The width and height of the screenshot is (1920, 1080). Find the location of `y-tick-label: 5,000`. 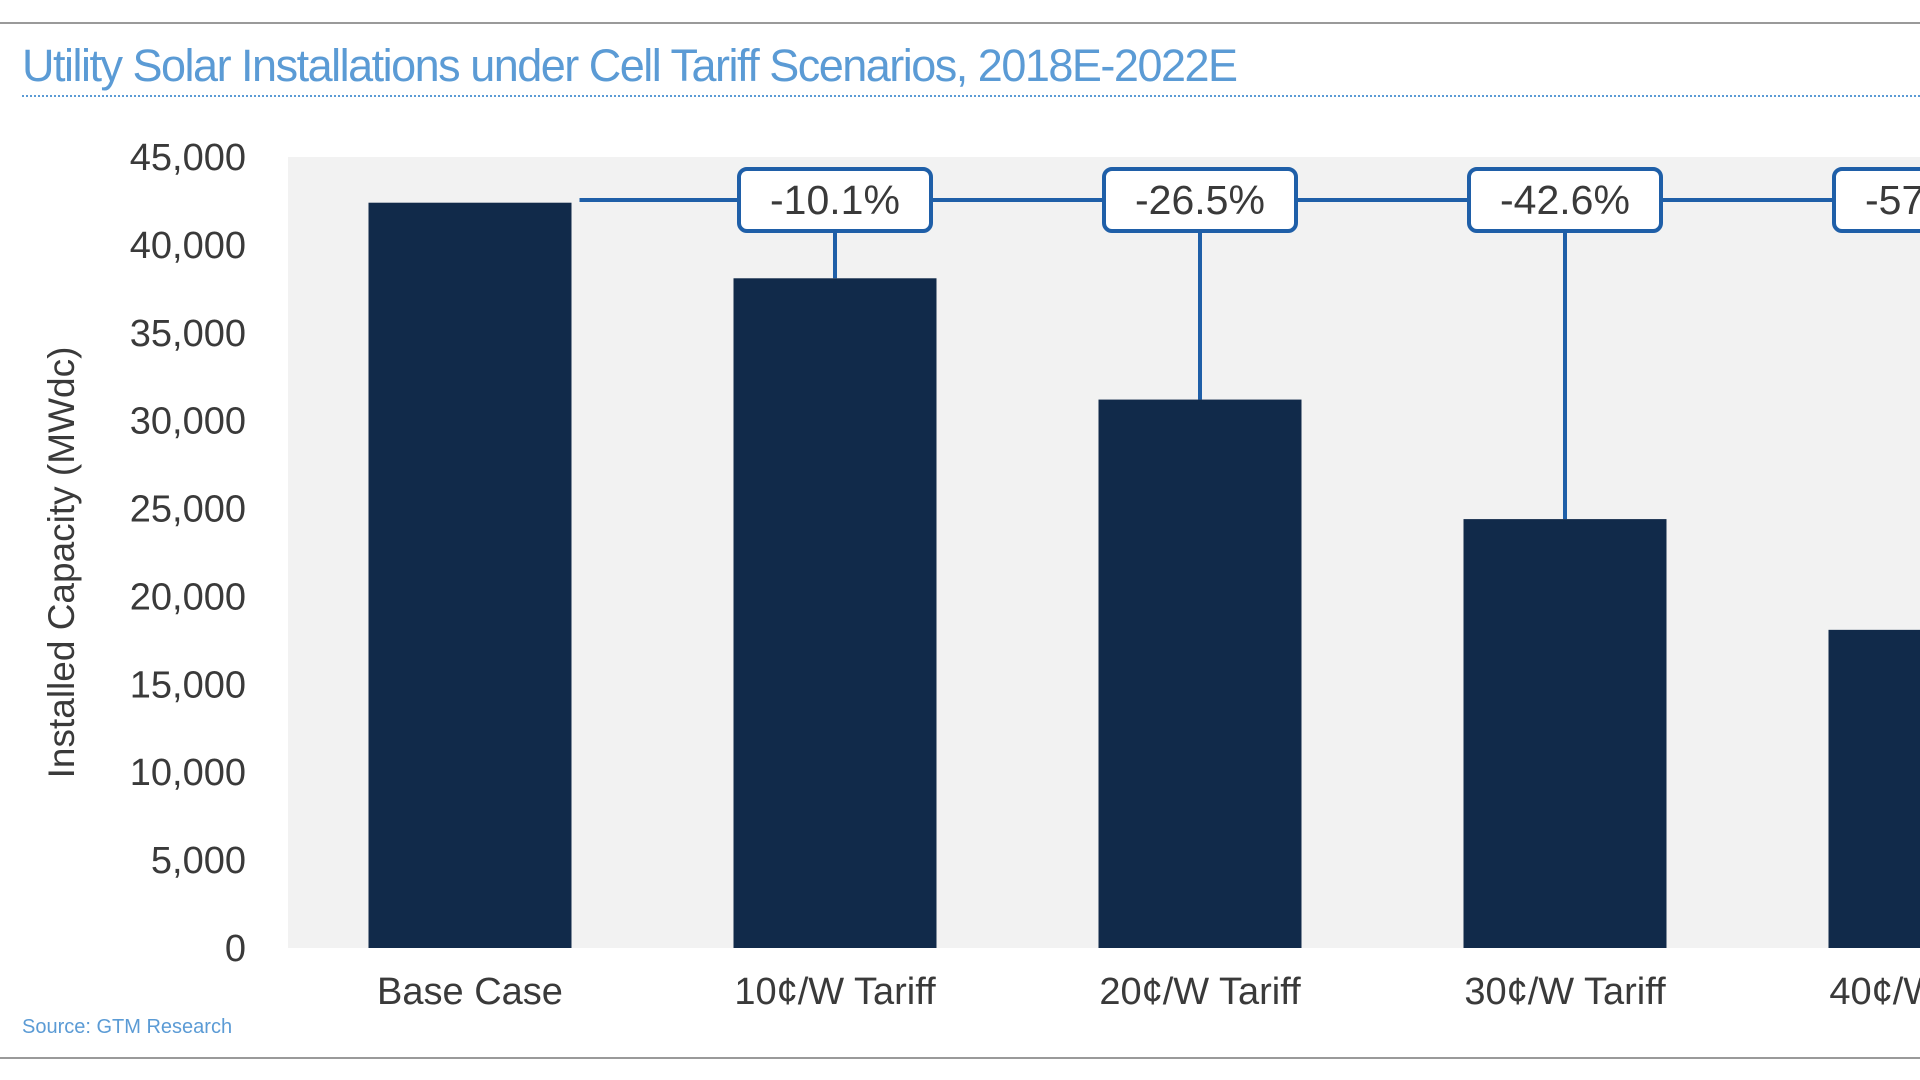

y-tick-label: 5,000 is located at coordinates (198, 861).